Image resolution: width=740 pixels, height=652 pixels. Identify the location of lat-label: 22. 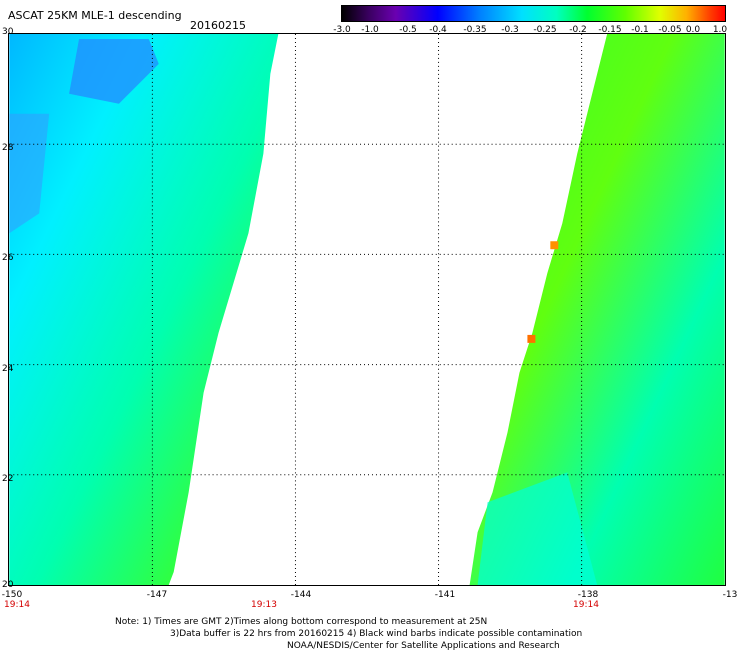
(8, 479).